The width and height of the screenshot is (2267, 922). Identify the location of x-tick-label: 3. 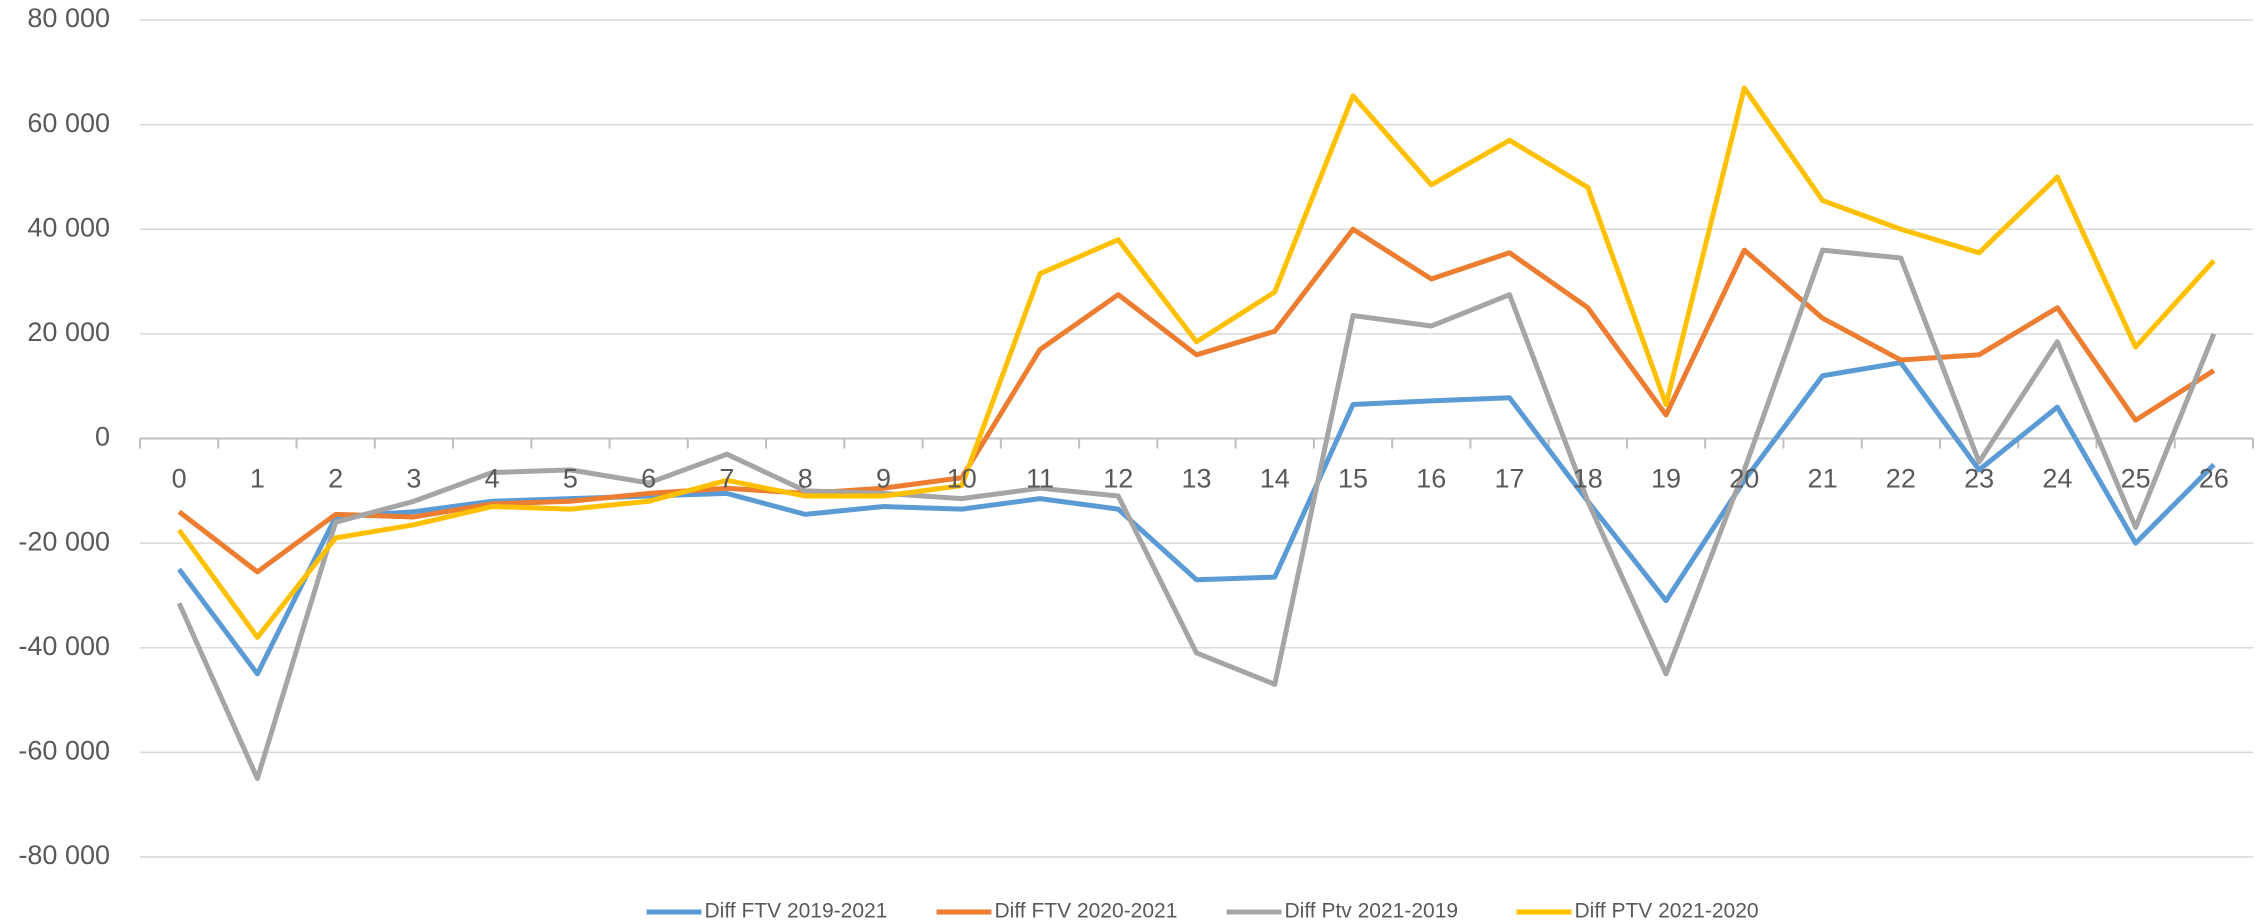
(413, 479).